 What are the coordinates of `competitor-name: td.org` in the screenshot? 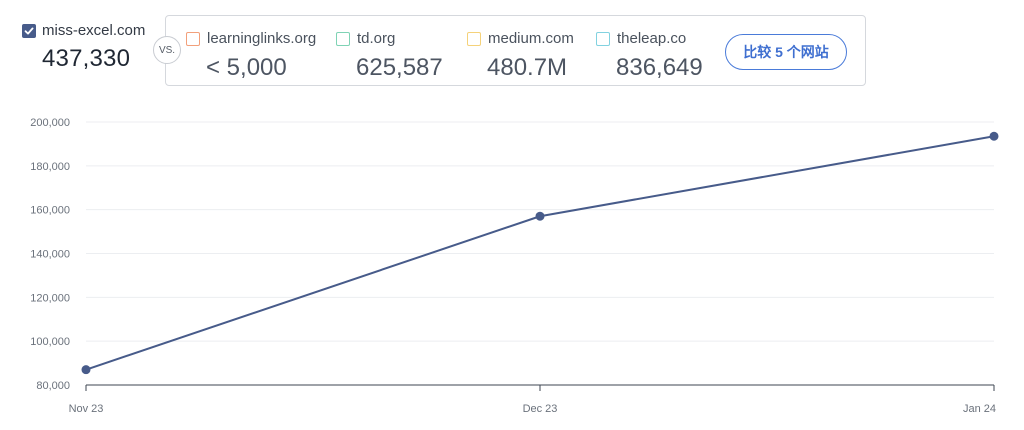 It's located at (376, 38).